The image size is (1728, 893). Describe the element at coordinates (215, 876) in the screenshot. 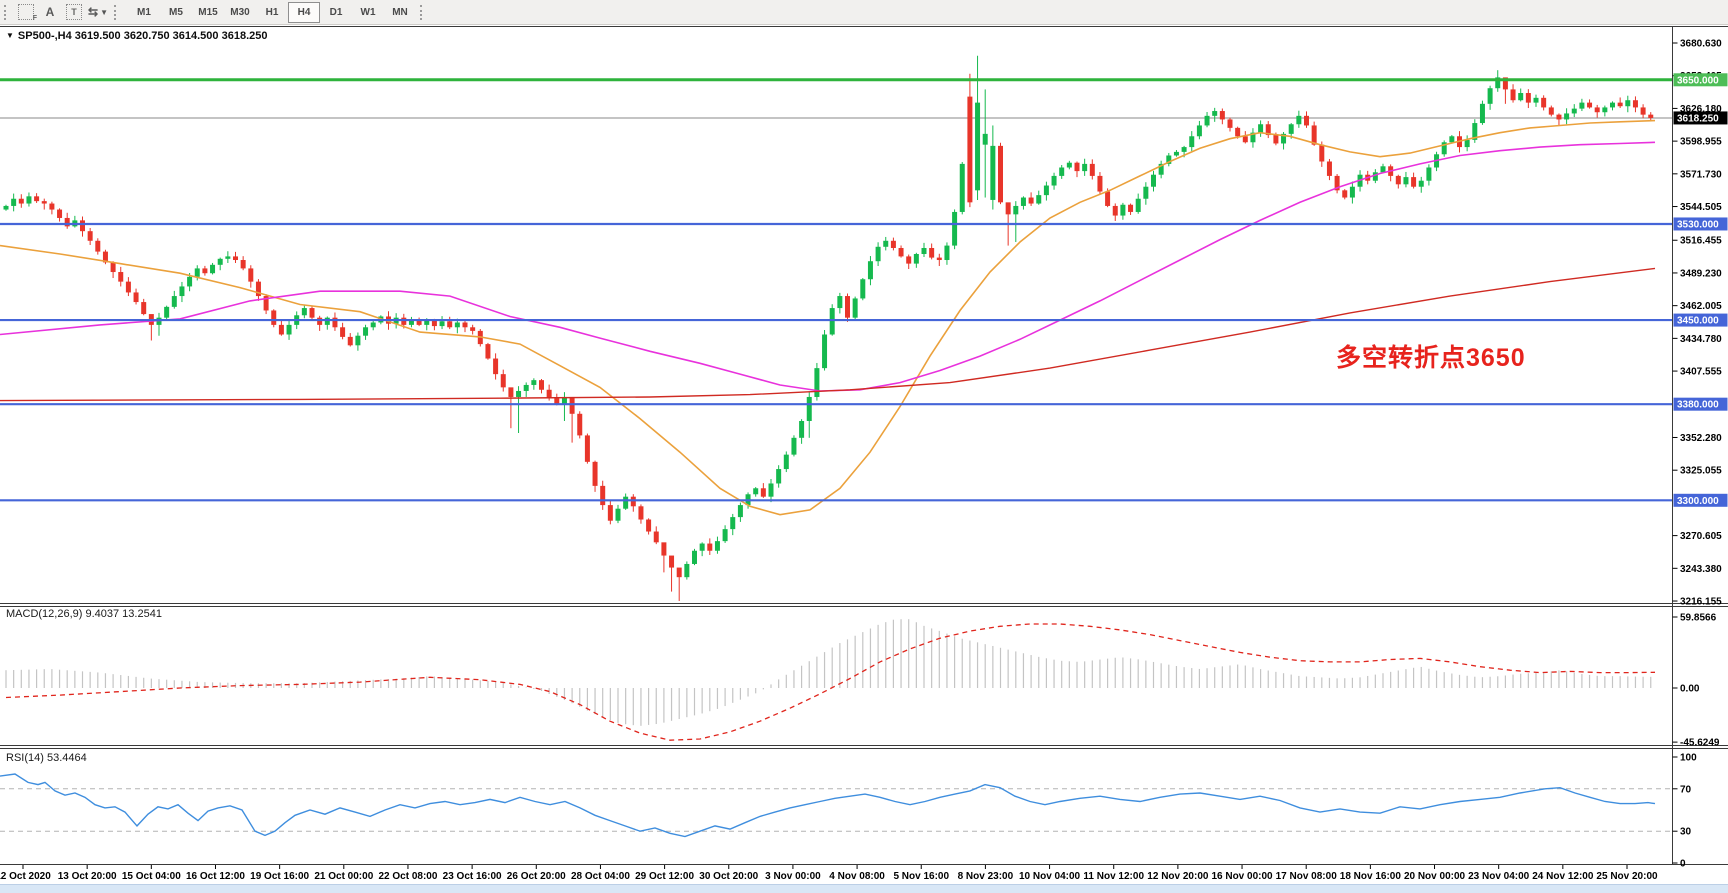

I see `date-label: 16 Oct 12:00` at that location.